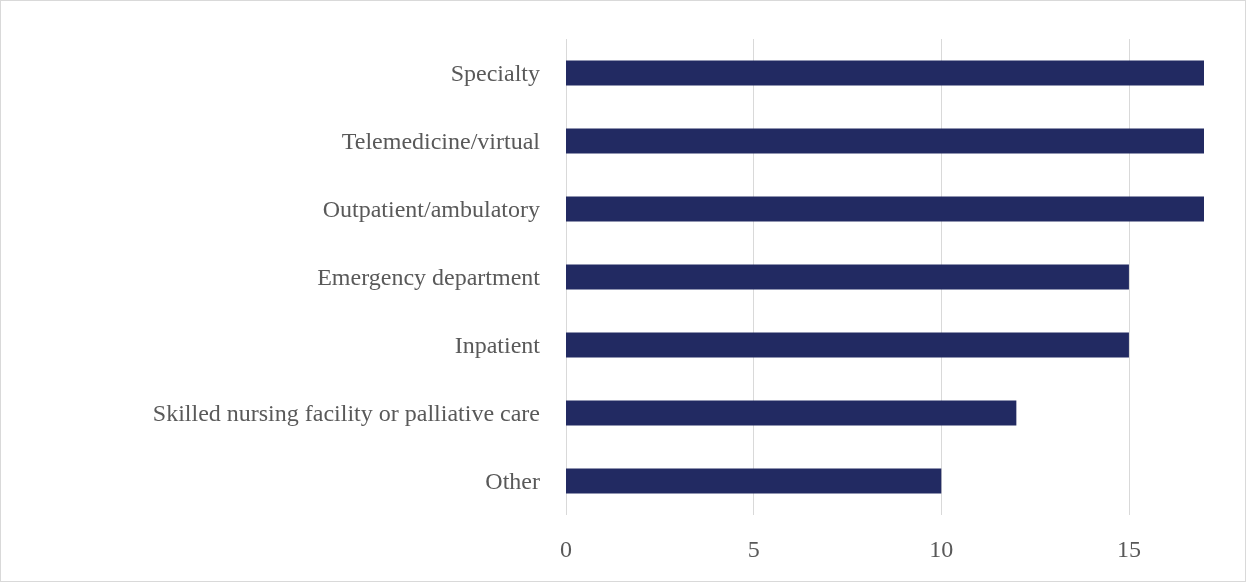 The height and width of the screenshot is (582, 1246). What do you see at coordinates (512, 481) in the screenshot?
I see `y-tick-label: Other` at bounding box center [512, 481].